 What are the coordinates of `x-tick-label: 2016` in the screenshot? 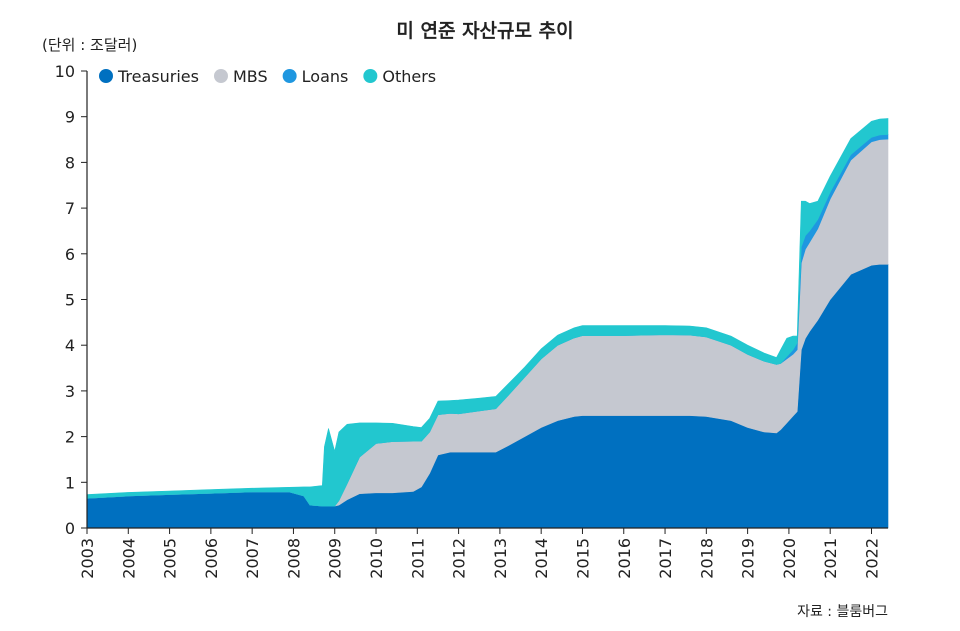 It's located at (624, 558).